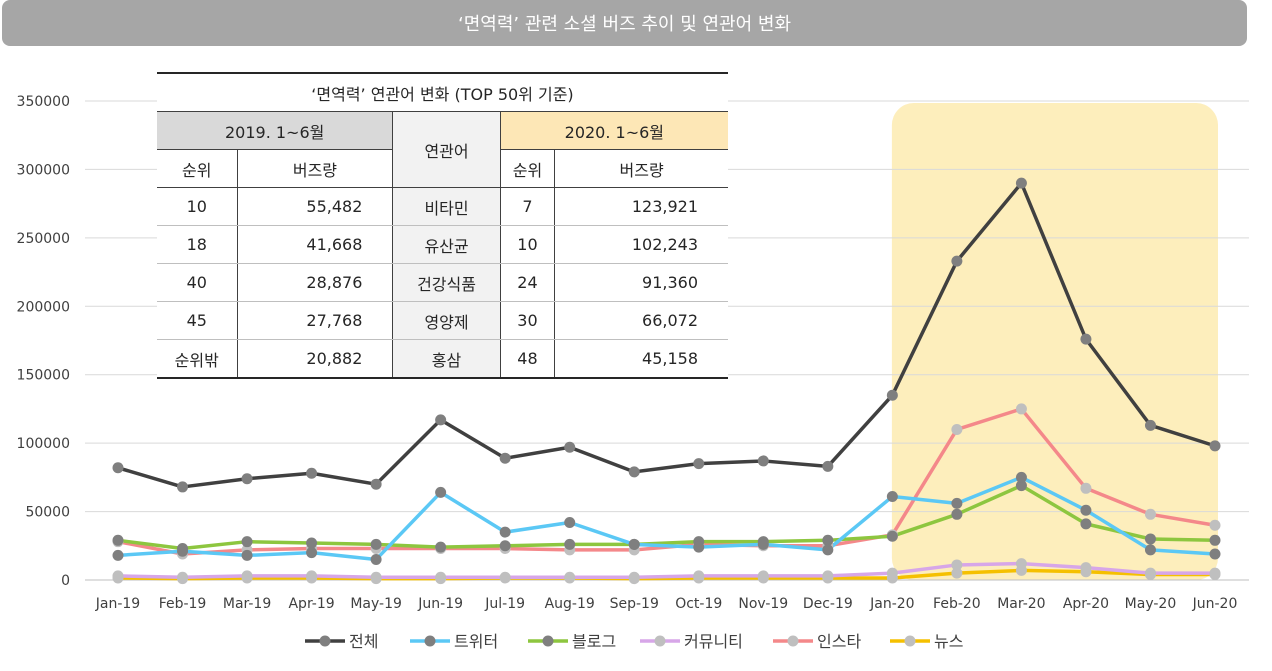 This screenshot has height=671, width=1272. I want to click on table-row: 45 27,768 영양제 30 66,072, so click(442, 320).